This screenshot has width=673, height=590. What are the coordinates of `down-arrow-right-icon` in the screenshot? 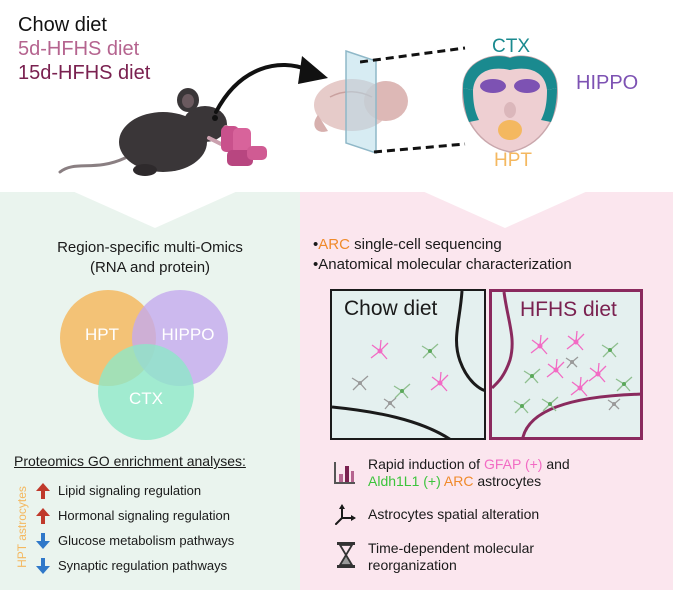 It's located at (505, 209).